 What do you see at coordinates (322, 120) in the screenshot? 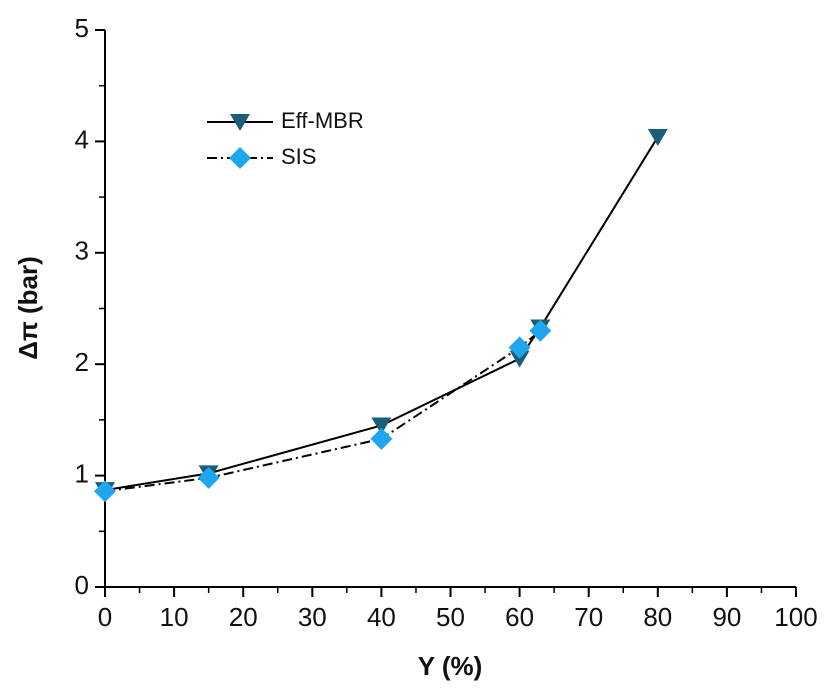
I see `legend-label: Eff-MBR` at bounding box center [322, 120].